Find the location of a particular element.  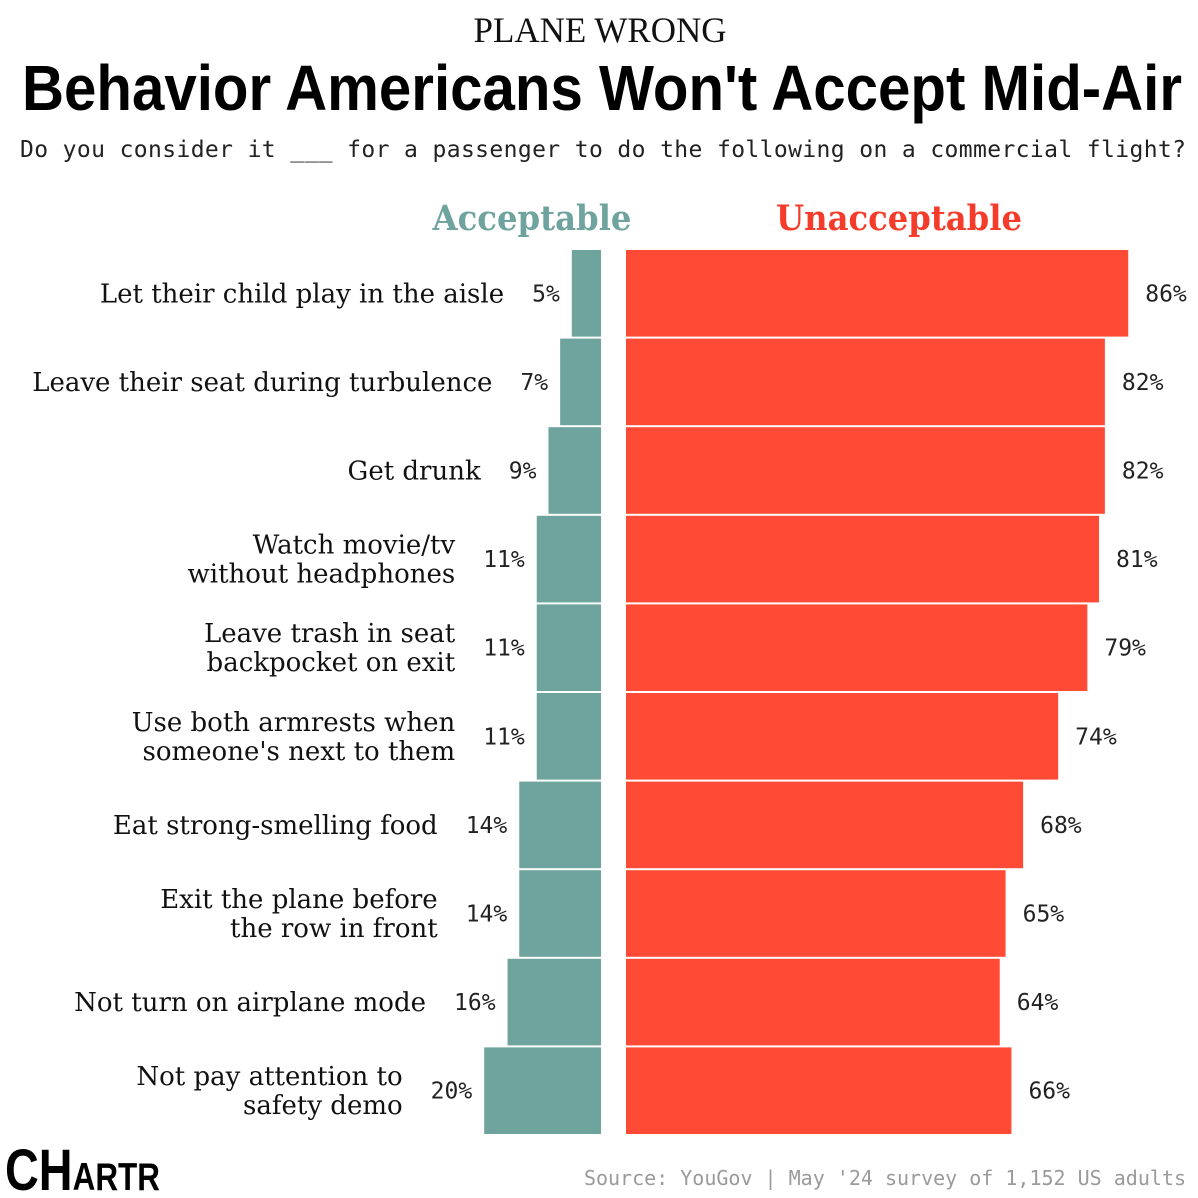

category-label: Leave their seat during turbulence is located at coordinates (262, 383).